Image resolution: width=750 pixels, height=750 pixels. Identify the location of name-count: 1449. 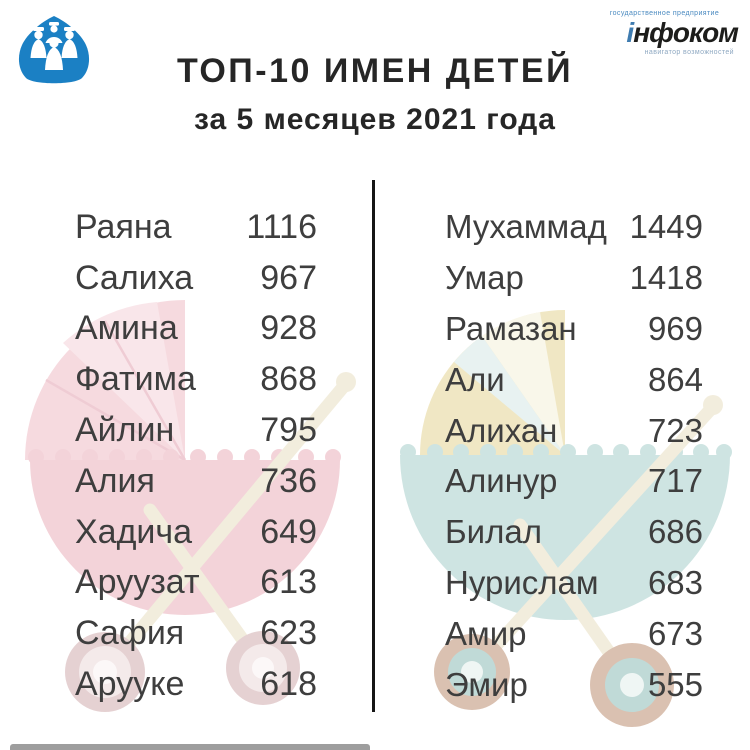
(666, 227).